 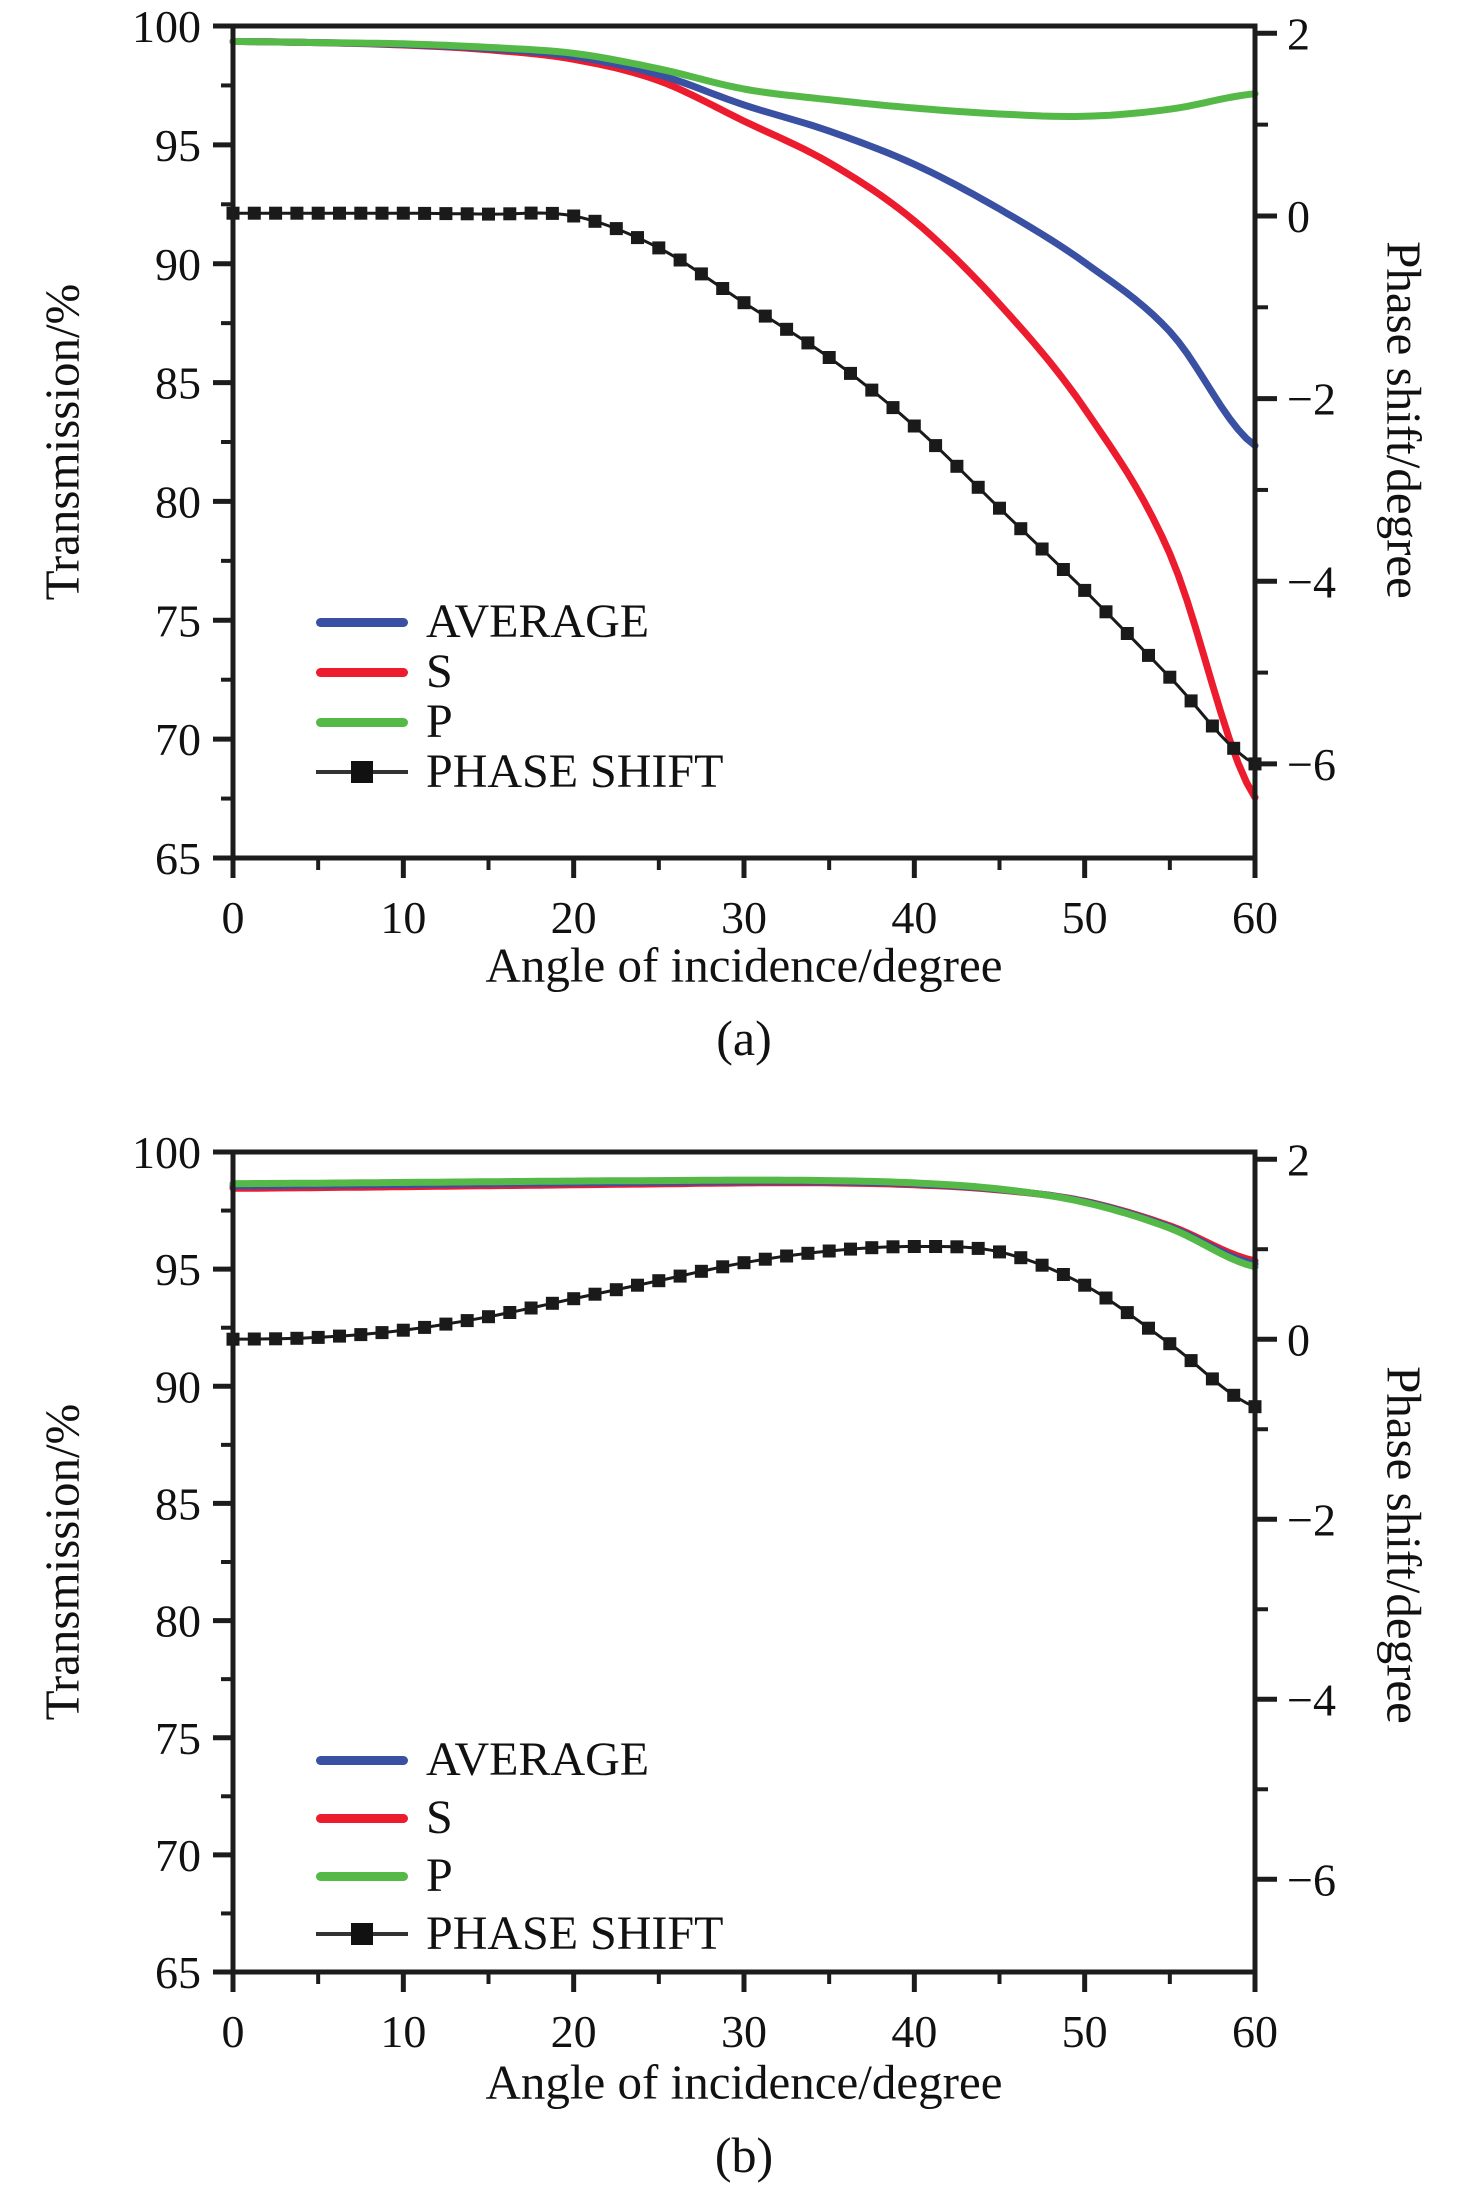 I want to click on x-axis-title-a: Angle of incidence/degree, so click(x=744, y=965).